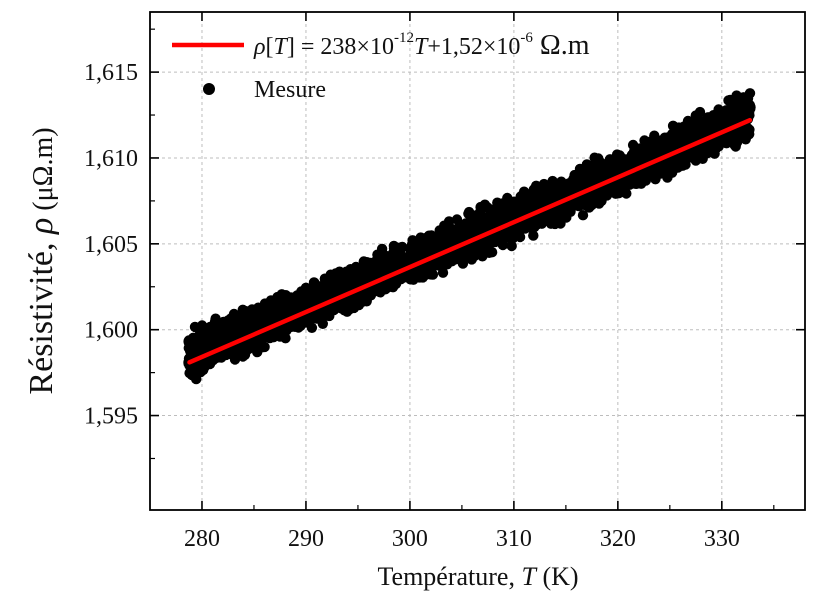  I want to click on legend-mesure-label: Mesure, so click(290, 90).